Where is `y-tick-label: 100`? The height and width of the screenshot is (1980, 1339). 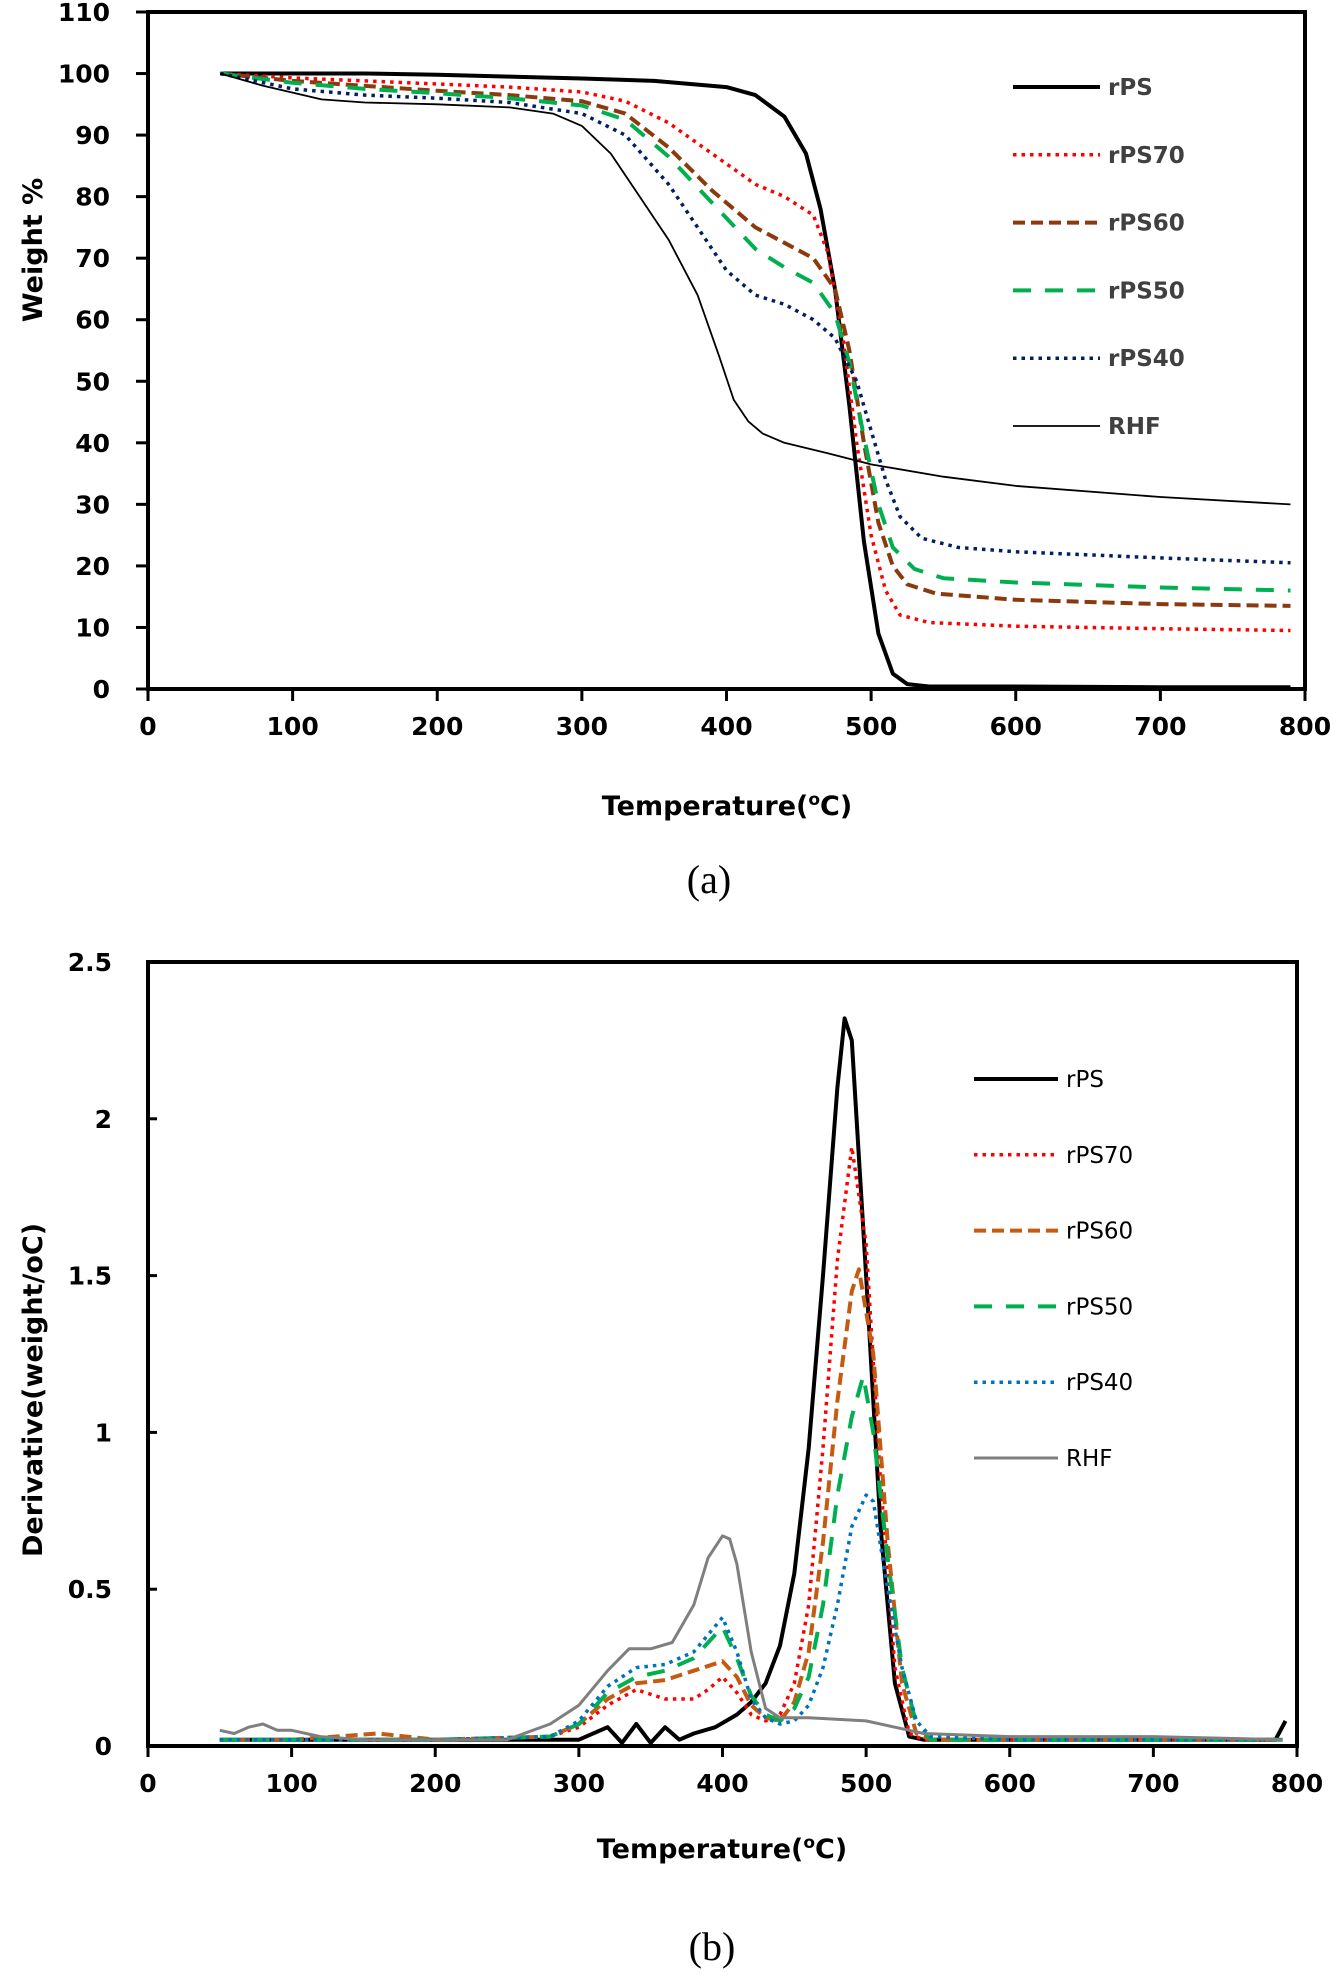 y-tick-label: 100 is located at coordinates (84, 74).